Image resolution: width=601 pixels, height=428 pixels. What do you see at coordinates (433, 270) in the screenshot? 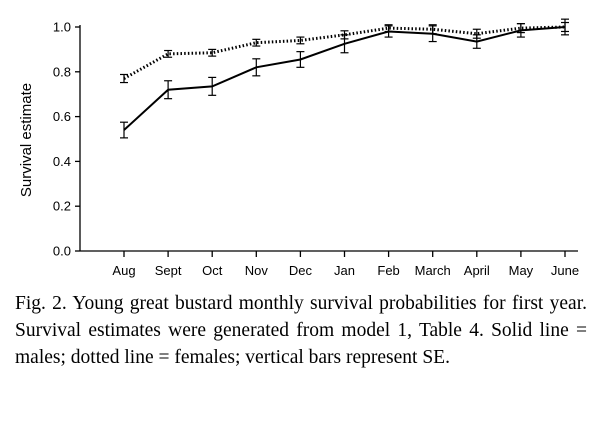
I see `x-tick-label: March` at bounding box center [433, 270].